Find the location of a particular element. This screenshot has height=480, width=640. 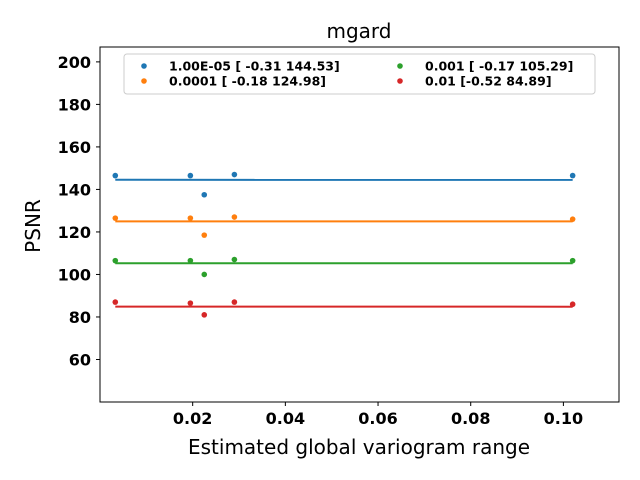

chart-title: mgard is located at coordinates (359, 31).